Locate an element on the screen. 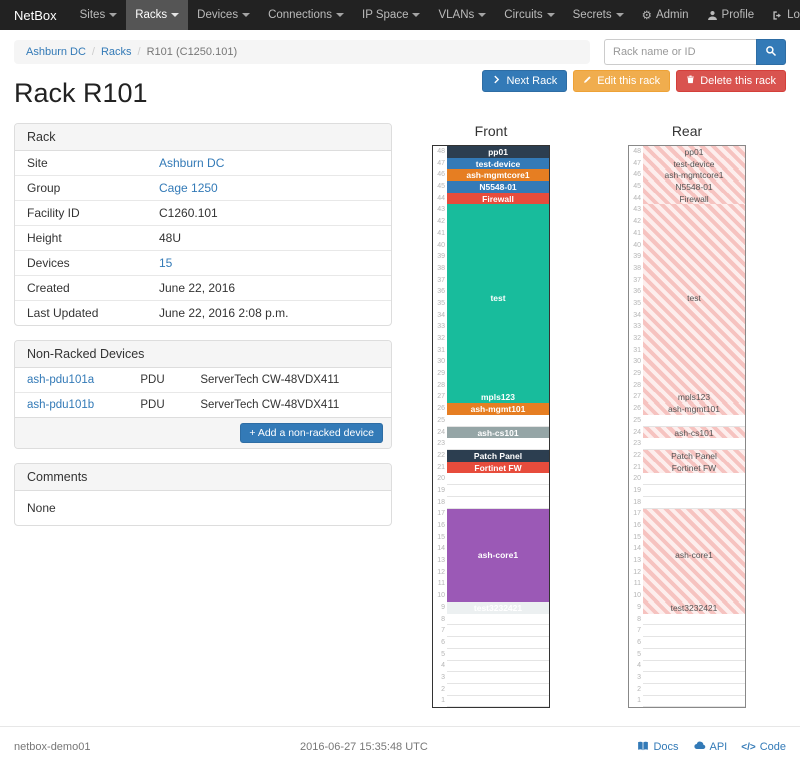 Image resolution: width=800 pixels, height=767 pixels. api-link: API is located at coordinates (710, 747).